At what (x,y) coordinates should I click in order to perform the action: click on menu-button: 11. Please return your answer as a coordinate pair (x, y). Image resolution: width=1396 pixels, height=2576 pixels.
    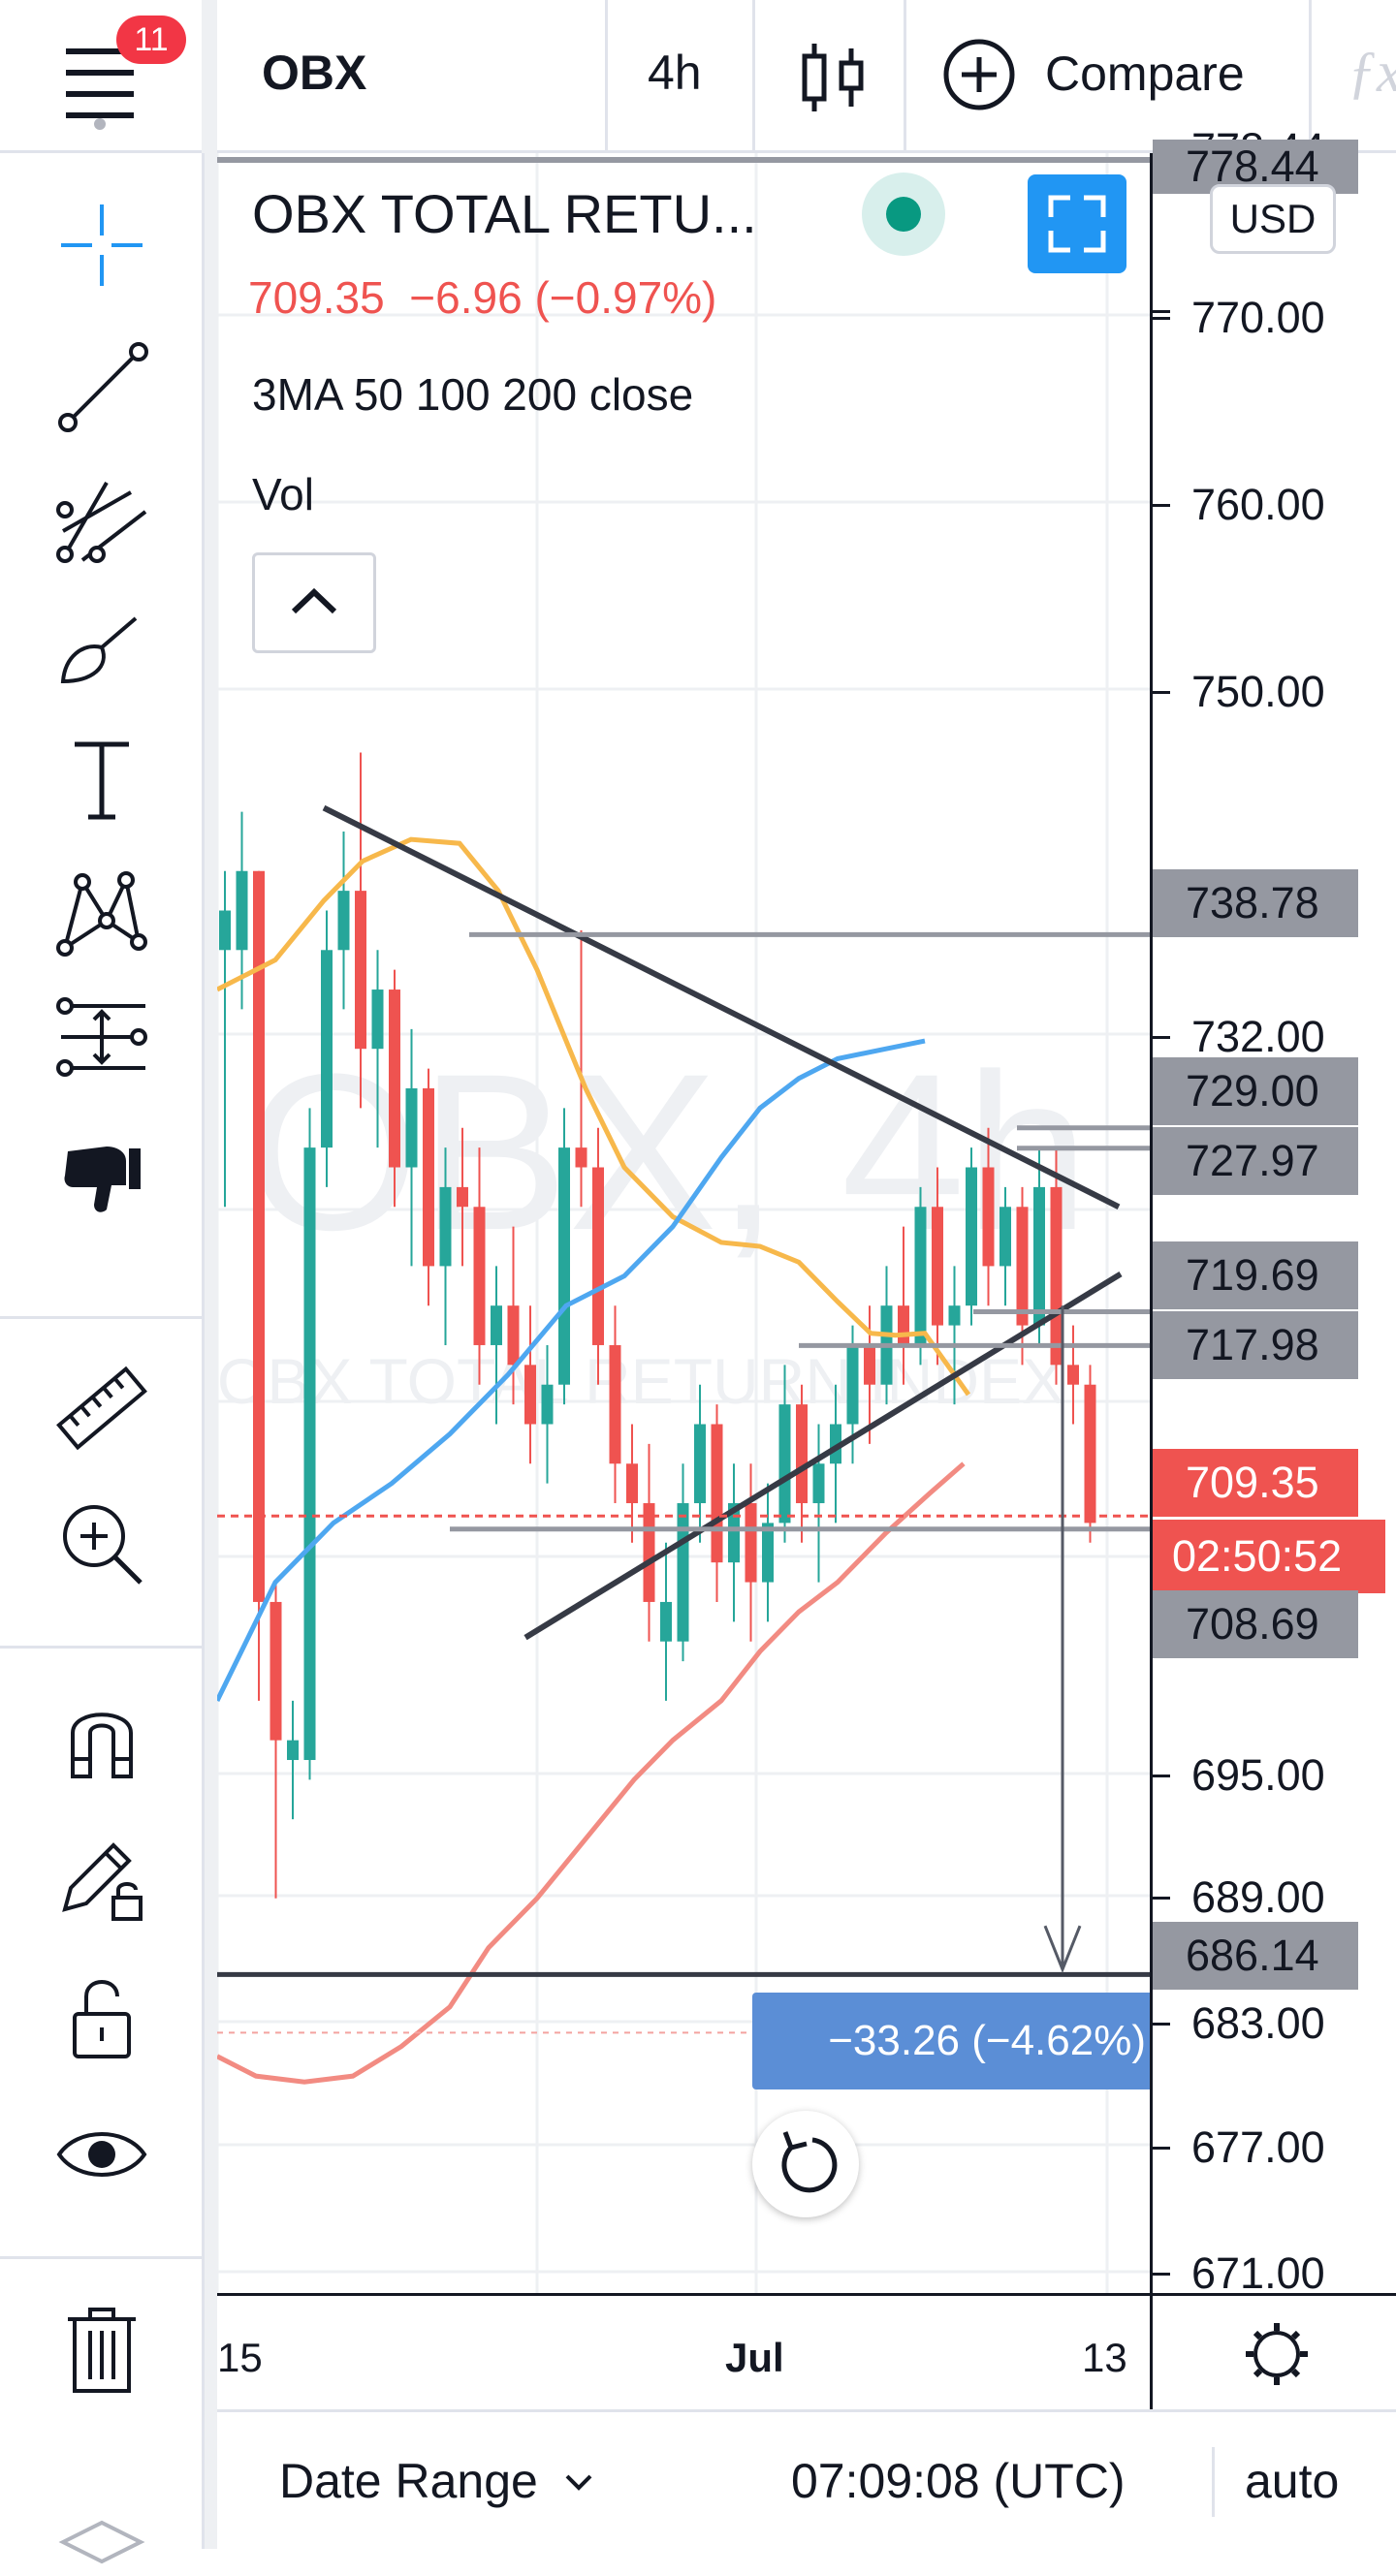
    Looking at the image, I should click on (112, 76).